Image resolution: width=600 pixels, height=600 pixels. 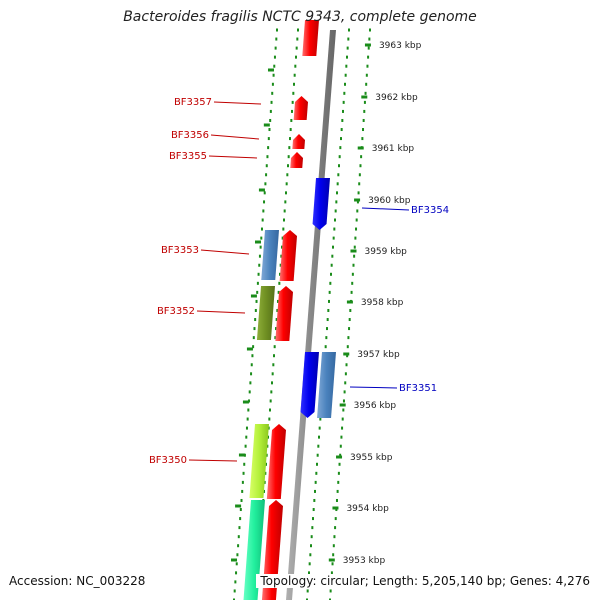 I want to click on genome-backbone, so click(x=311, y=315).